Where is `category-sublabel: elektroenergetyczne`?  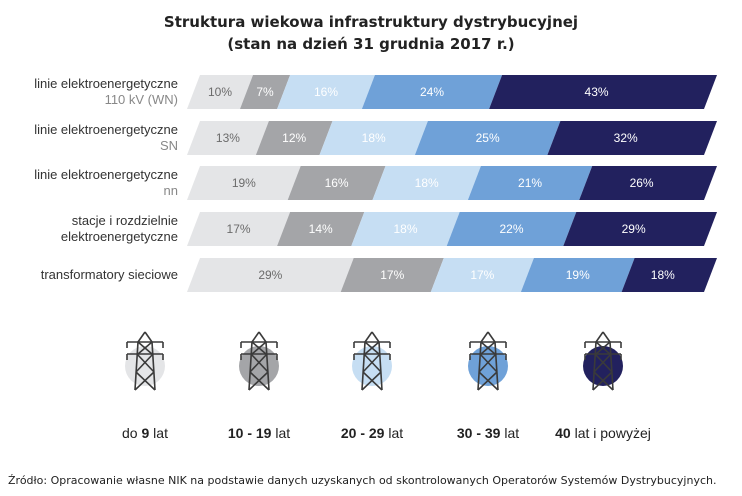
category-sublabel: elektroenergetyczne is located at coordinates (119, 236).